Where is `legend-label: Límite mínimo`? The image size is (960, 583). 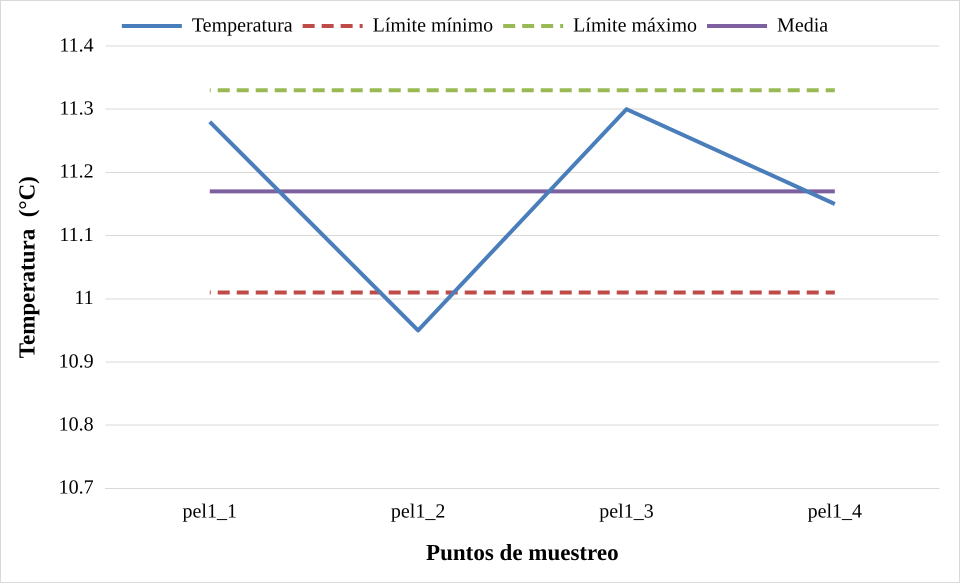 legend-label: Límite mínimo is located at coordinates (433, 25).